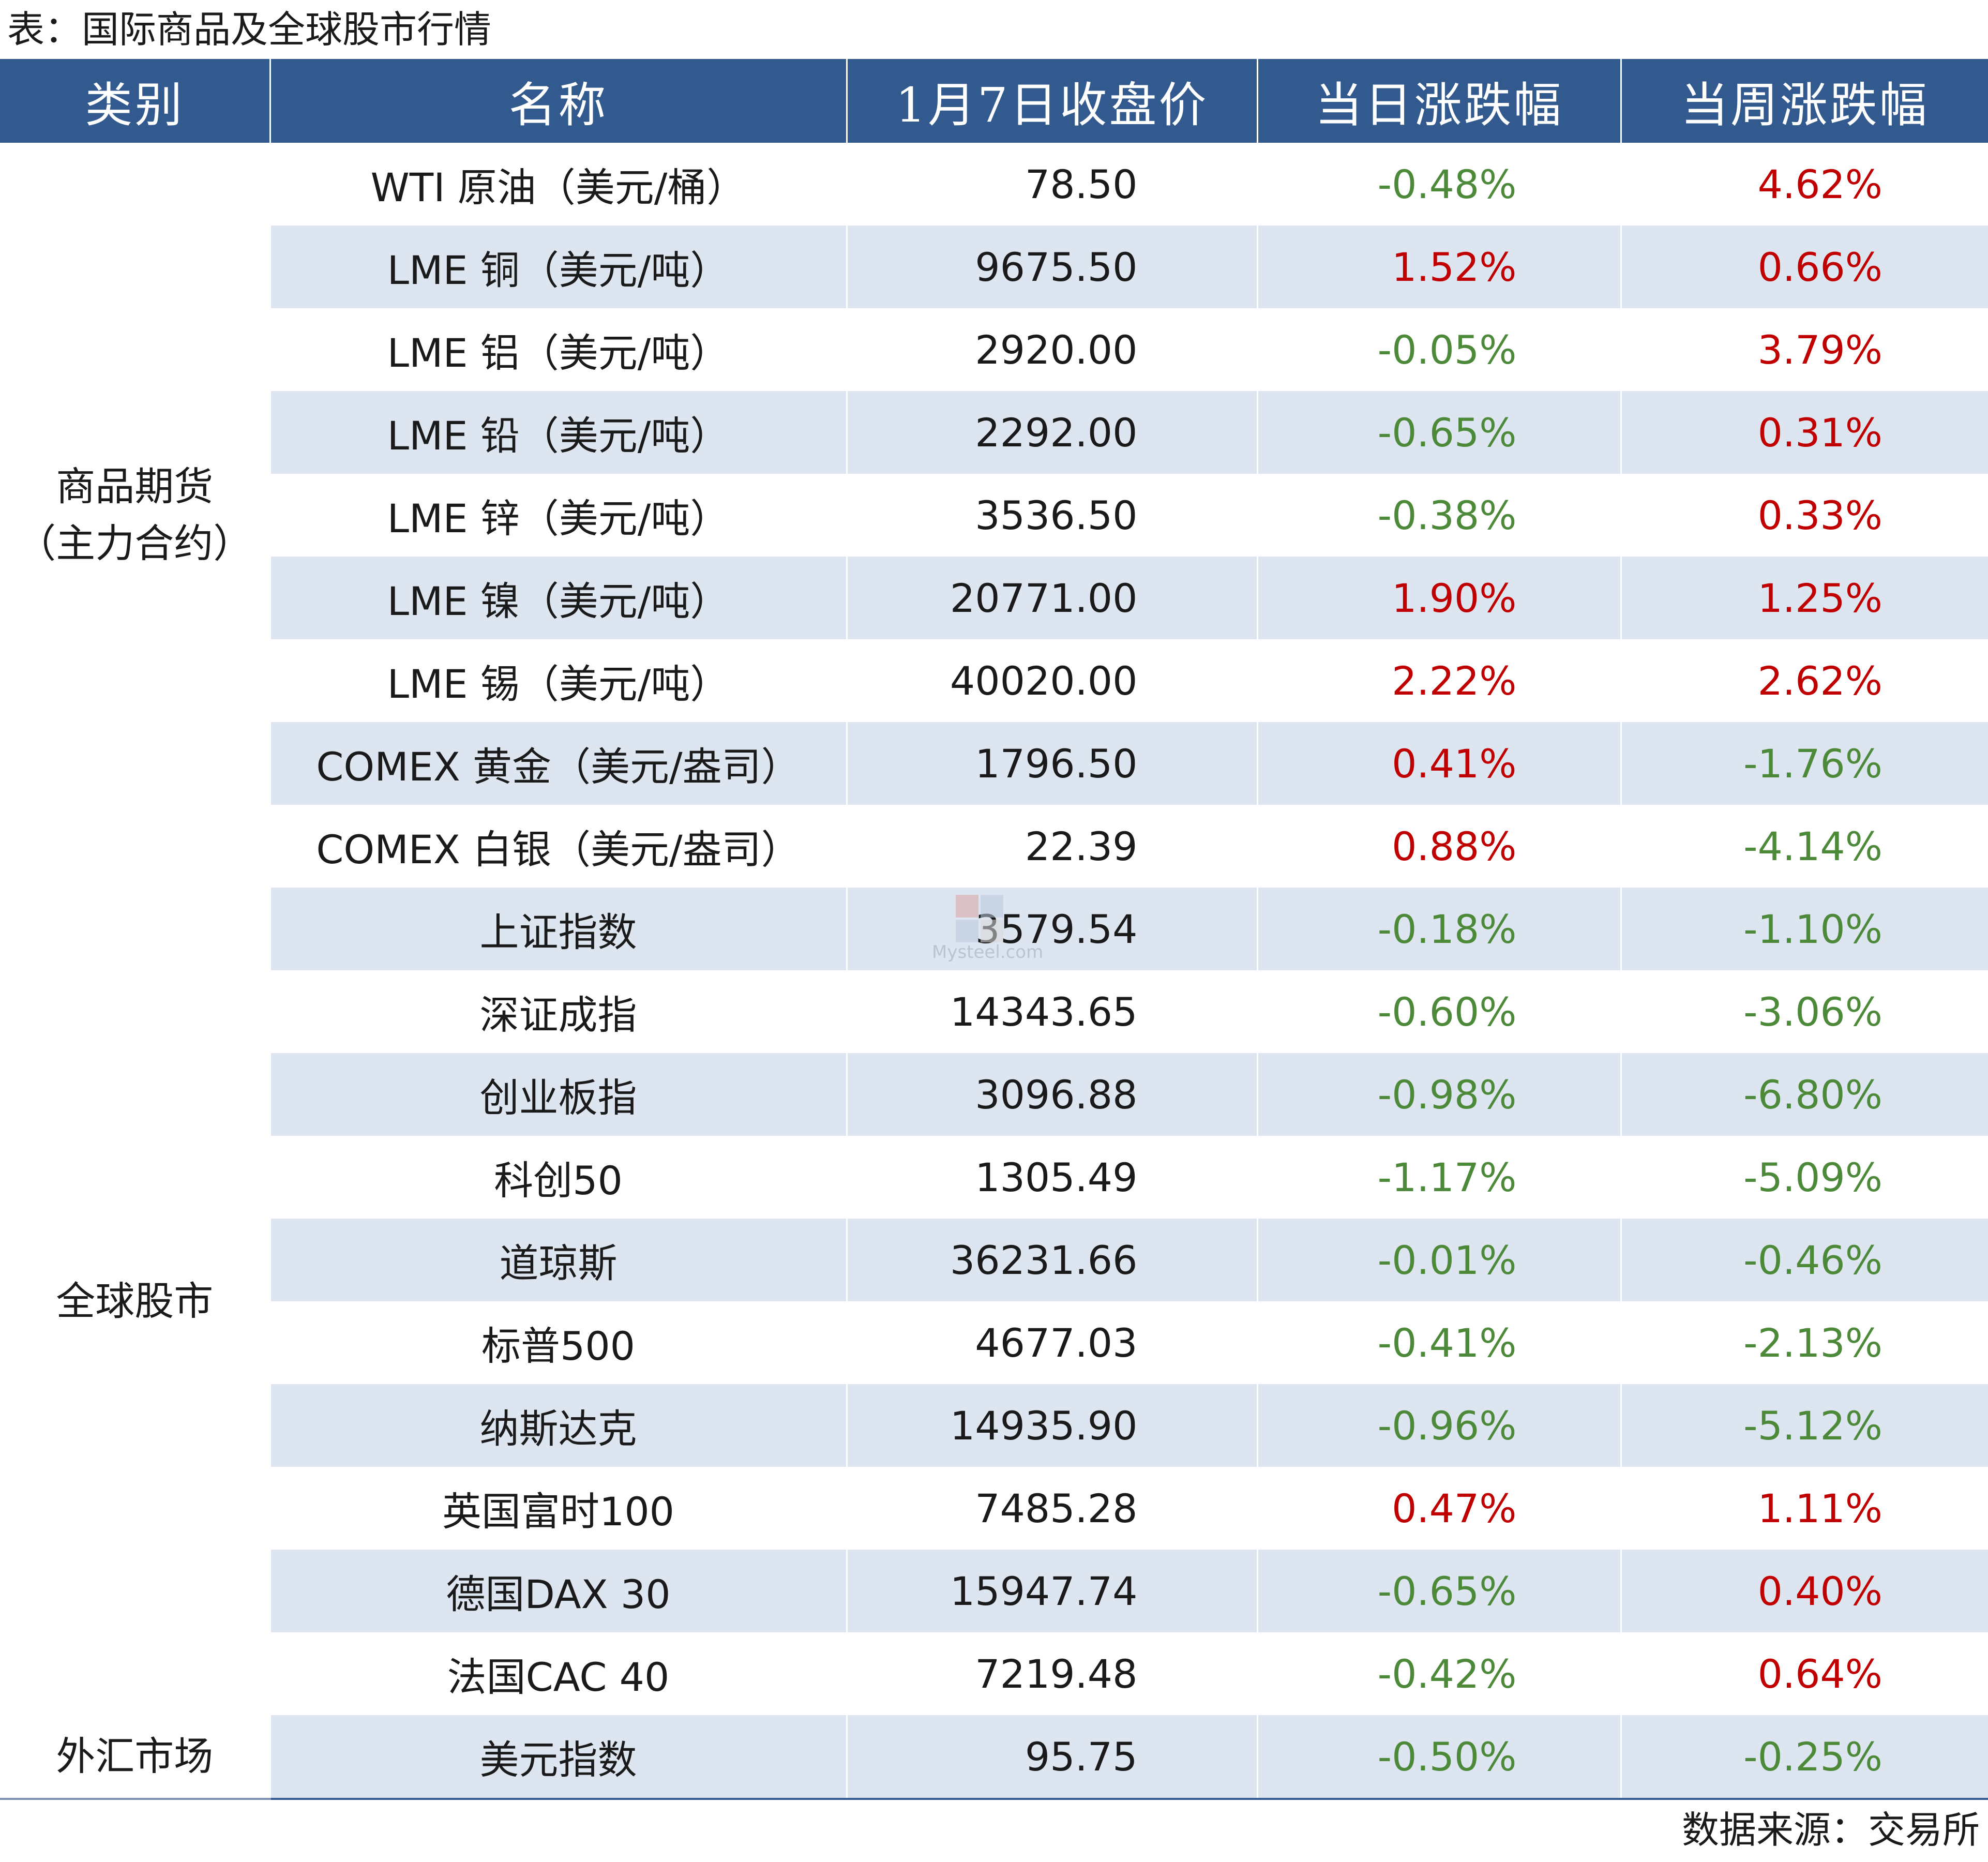  I want to click on table-row: LME 镍（美元/吨） 20771.00 1.90% 1.25%, so click(994, 598).